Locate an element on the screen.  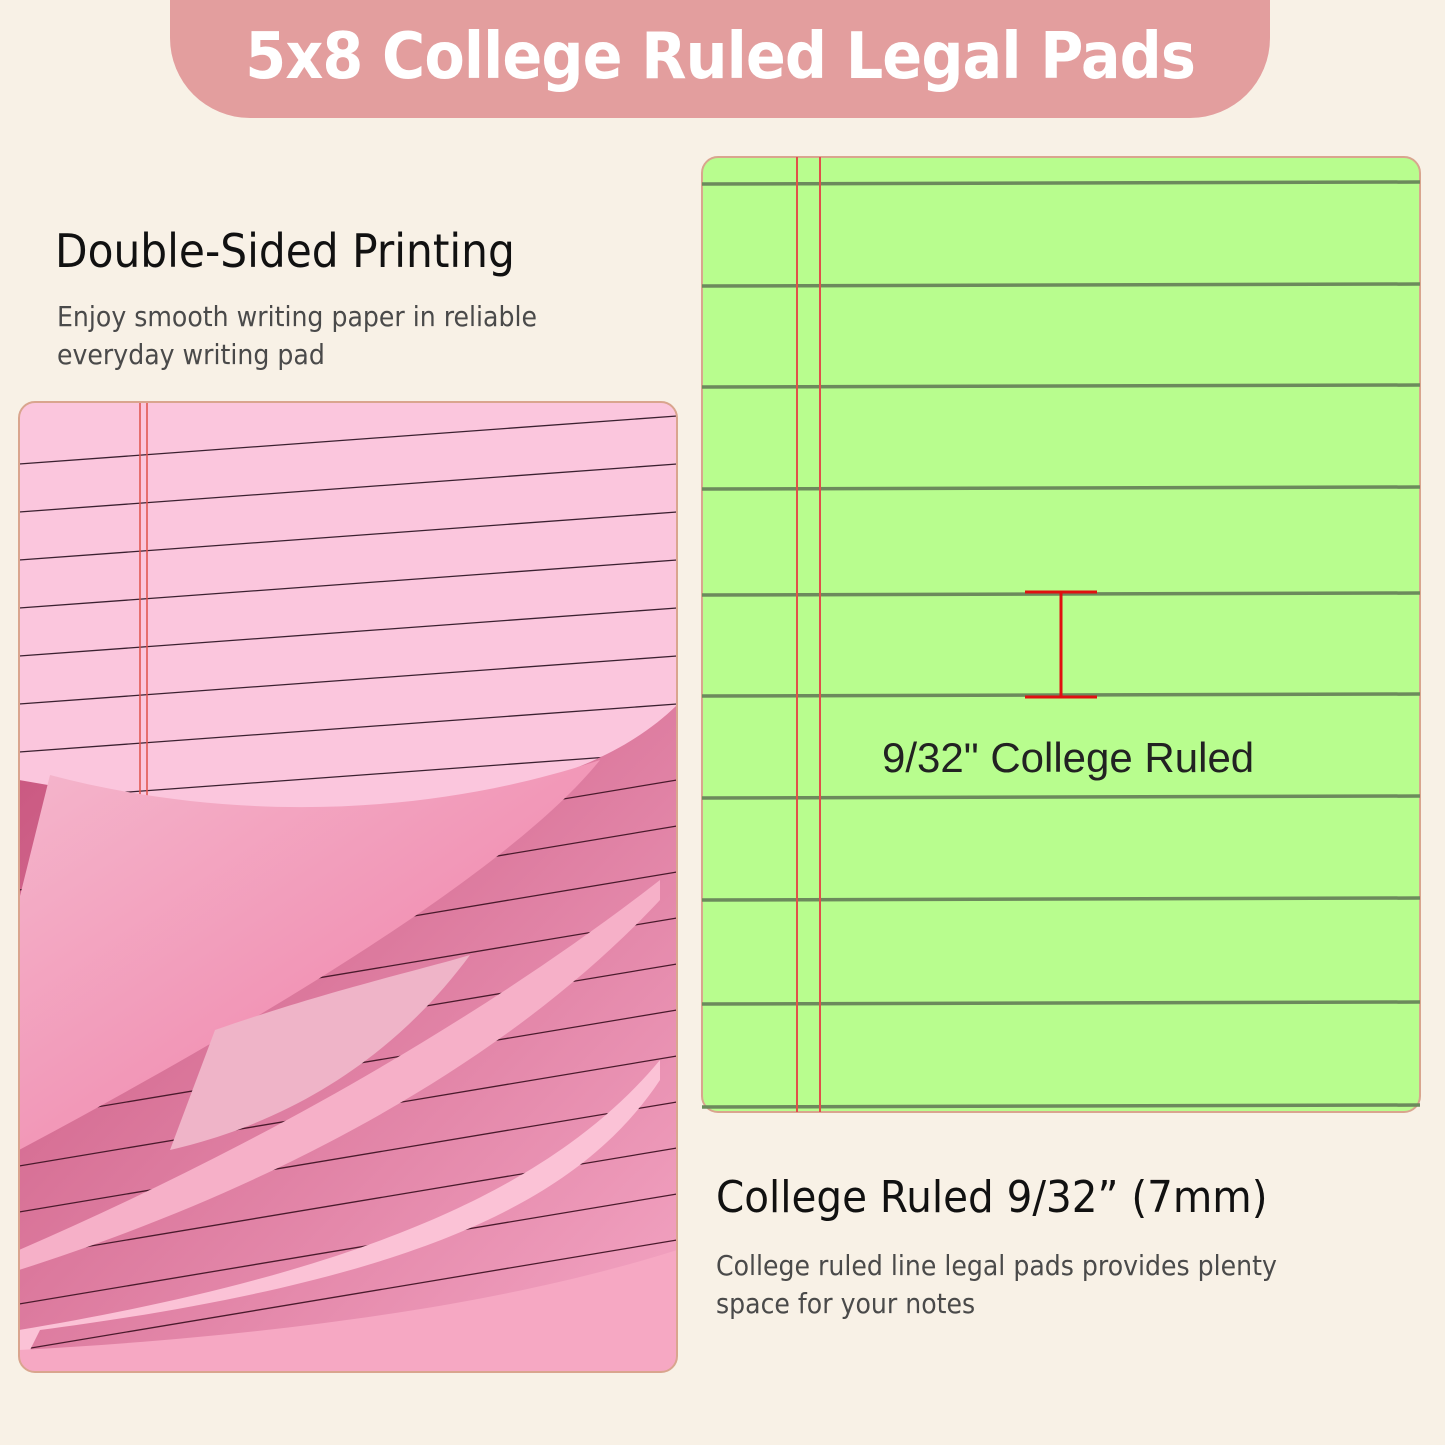
ruling-measure-icon is located at coordinates (1061, 644).